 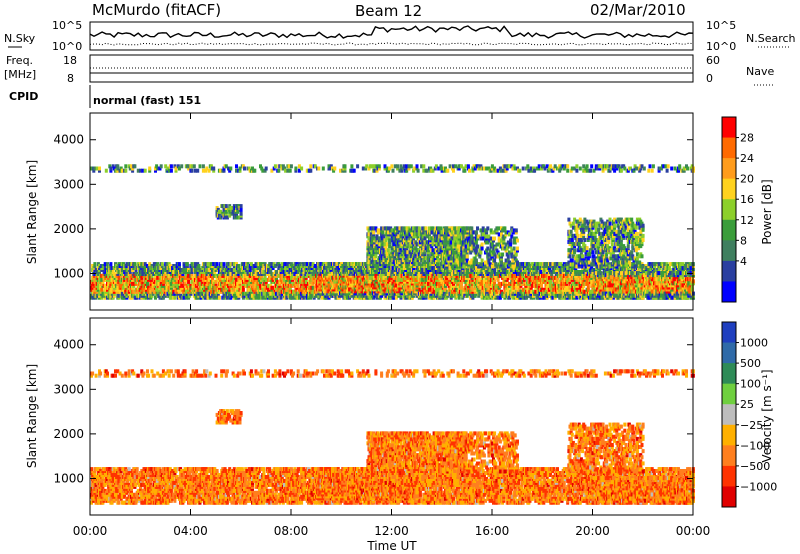 I want to click on date-title: 02/Mar/2010, so click(x=638, y=10).